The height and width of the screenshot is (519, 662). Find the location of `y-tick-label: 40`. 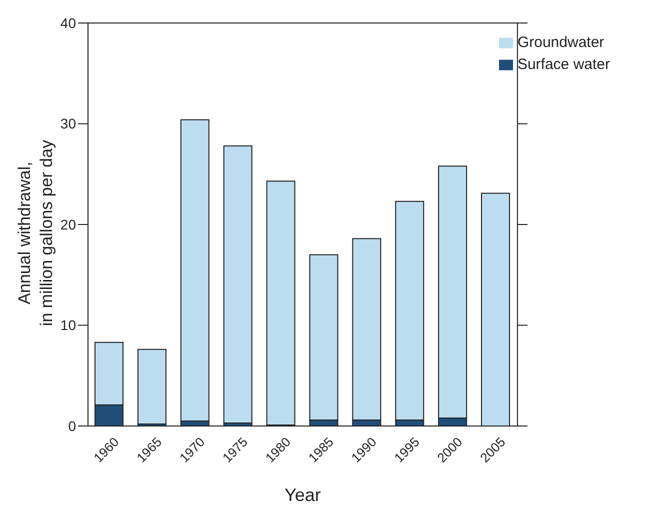

y-tick-label: 40 is located at coordinates (68, 22).